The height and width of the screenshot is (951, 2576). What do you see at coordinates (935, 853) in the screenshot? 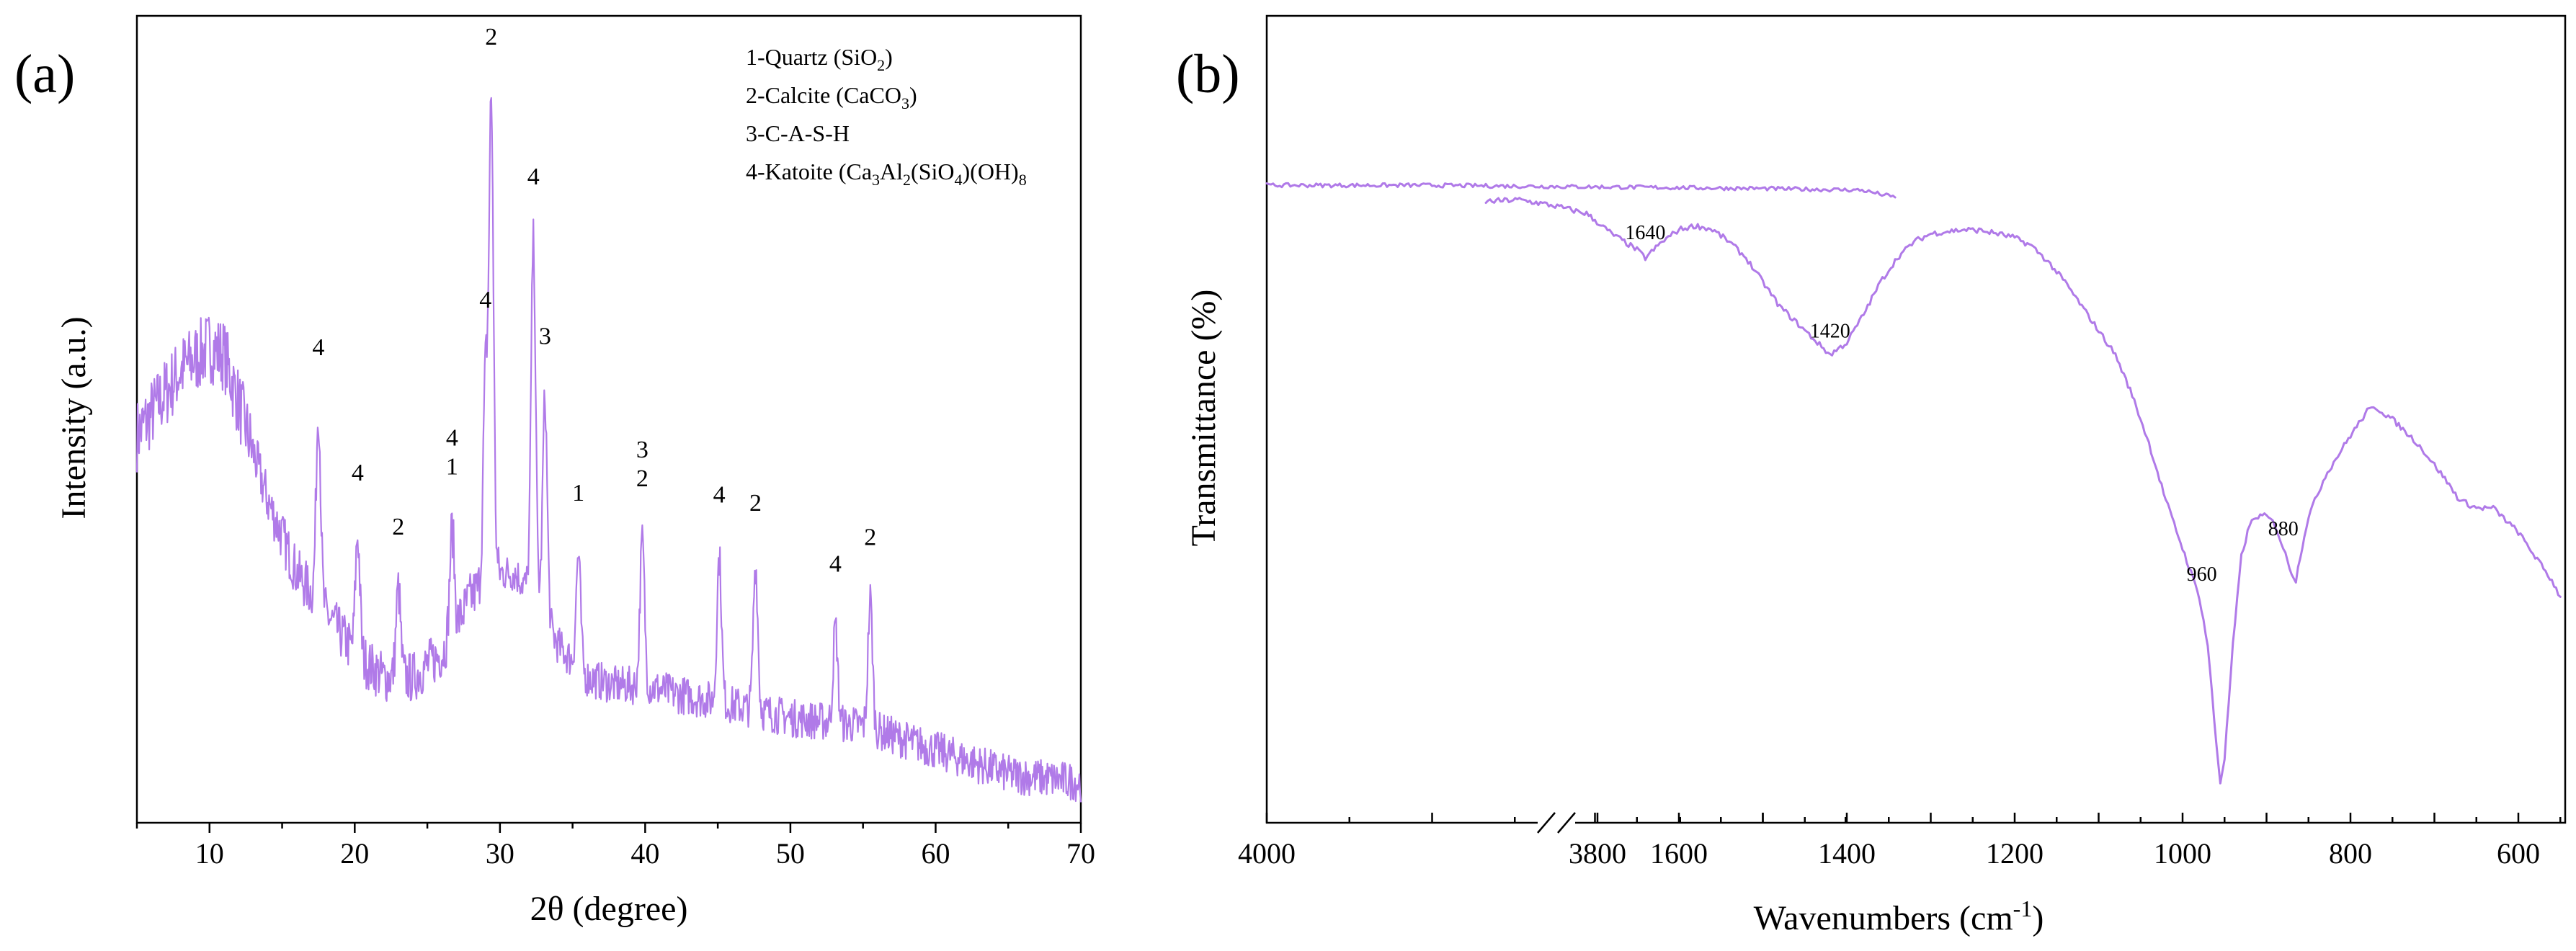
I see `x-tick-label: 60` at bounding box center [935, 853].